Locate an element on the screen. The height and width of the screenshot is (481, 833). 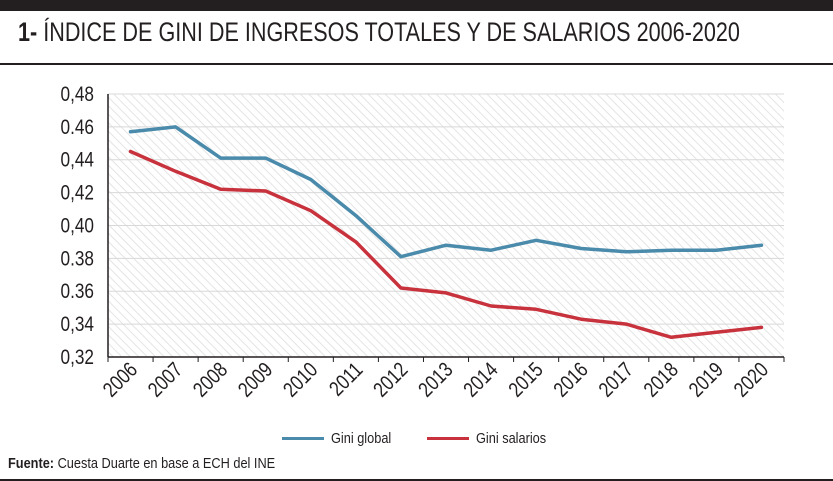
legend-swatch-salarios is located at coordinates (448, 438).